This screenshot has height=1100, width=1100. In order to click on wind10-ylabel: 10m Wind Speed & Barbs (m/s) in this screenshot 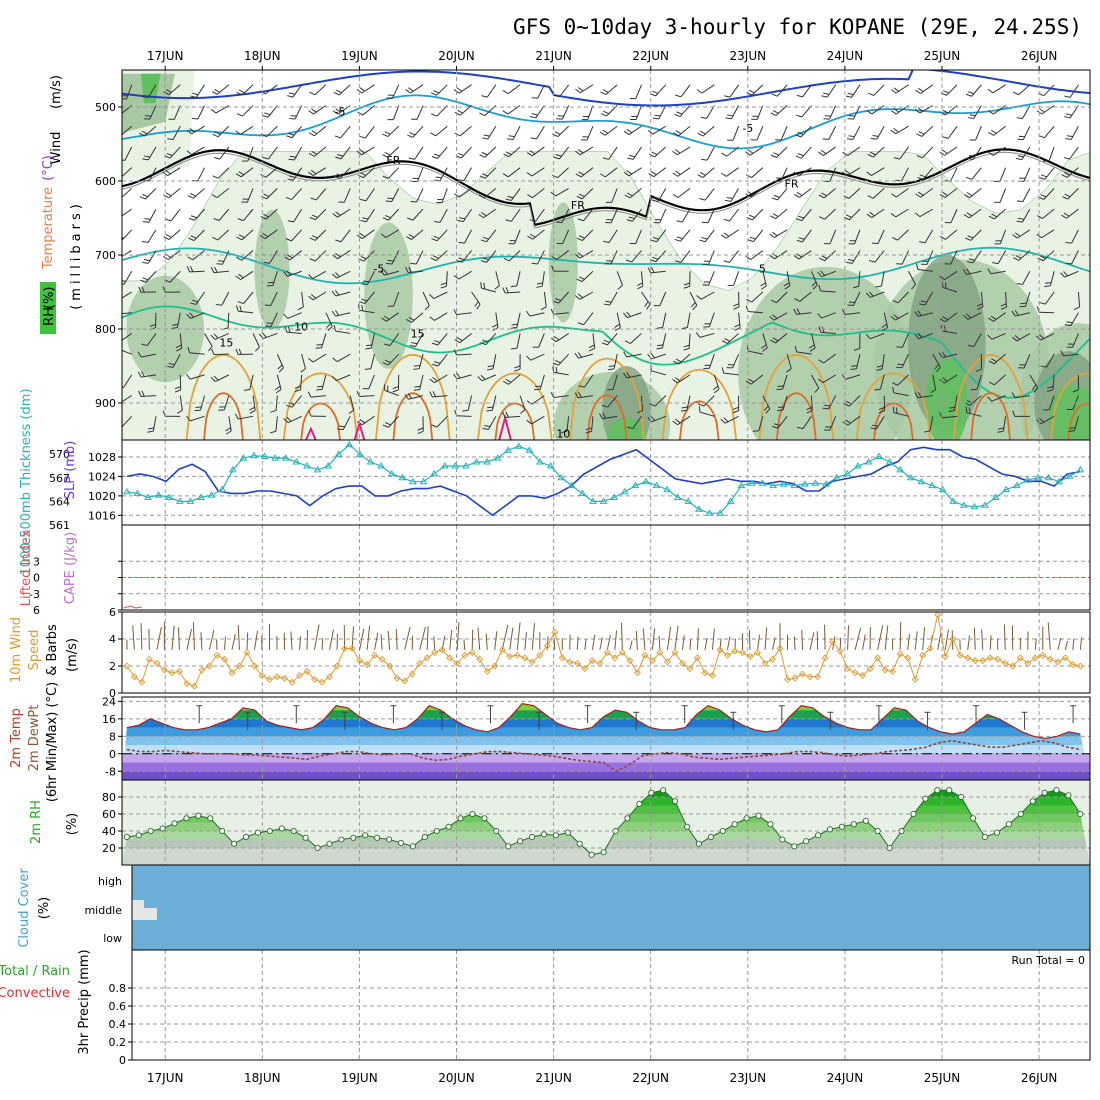, I will do `click(44, 650)`.